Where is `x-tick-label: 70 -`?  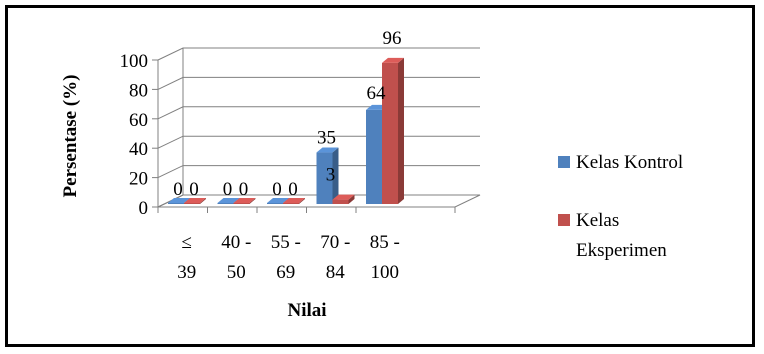
x-tick-label: 70 - is located at coordinates (335, 242).